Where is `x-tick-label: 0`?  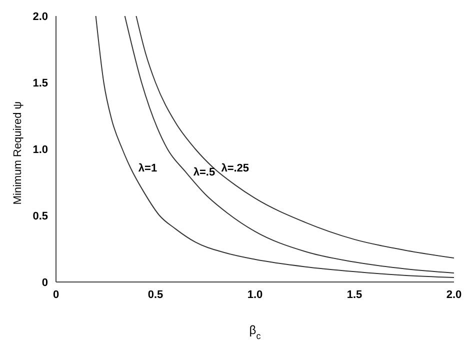
x-tick-label: 0 is located at coordinates (56, 294).